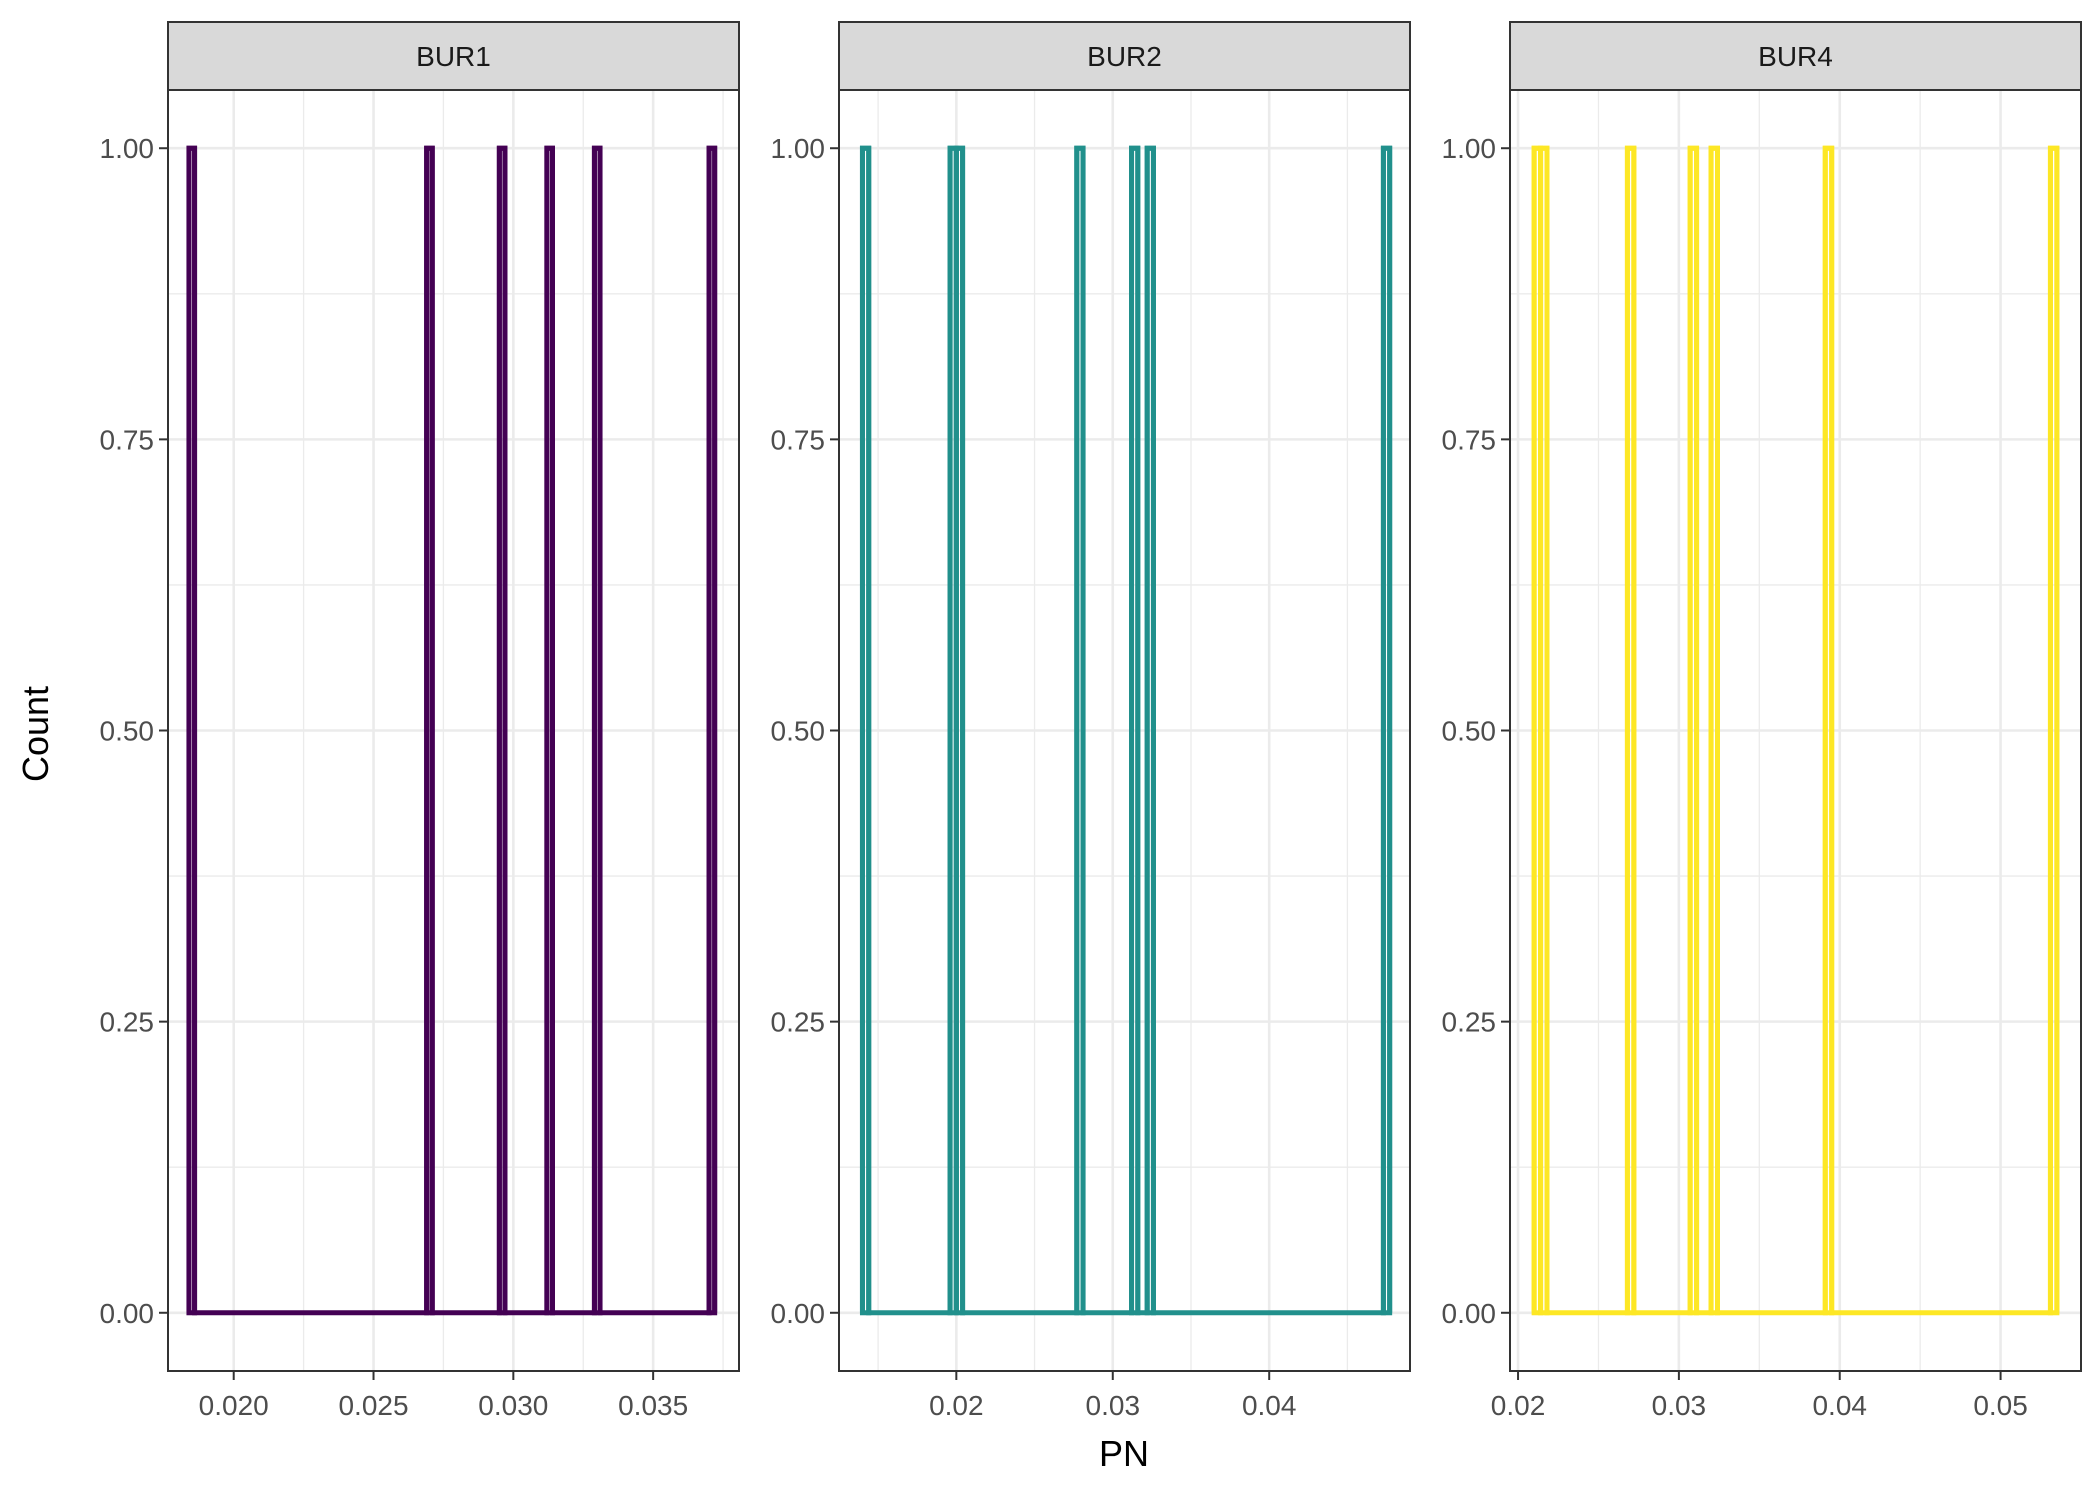 This screenshot has width=2100, height=1499. What do you see at coordinates (35, 734) in the screenshot?
I see `y-axis-title: Count` at bounding box center [35, 734].